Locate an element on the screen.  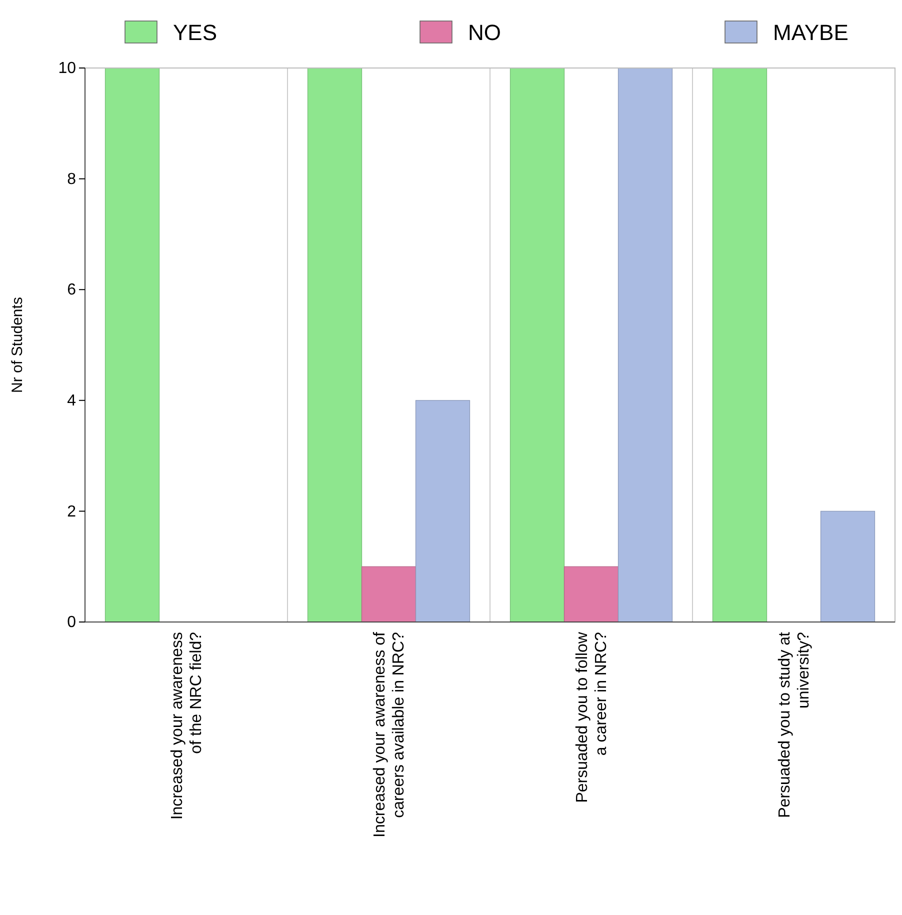
y-tick-label: 2 is located at coordinates (71, 511).